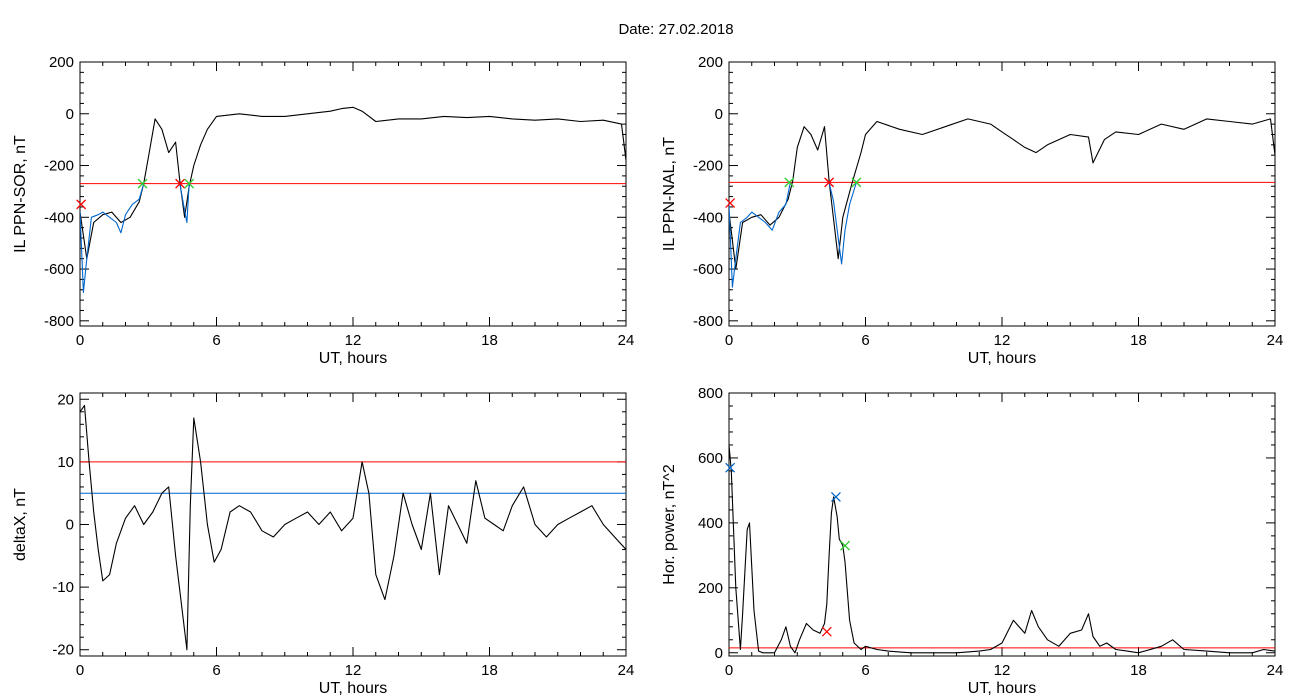 The height and width of the screenshot is (700, 1300). Describe the element at coordinates (675, 29) in the screenshot. I see `page-title: Date: 27.02.2018` at that location.